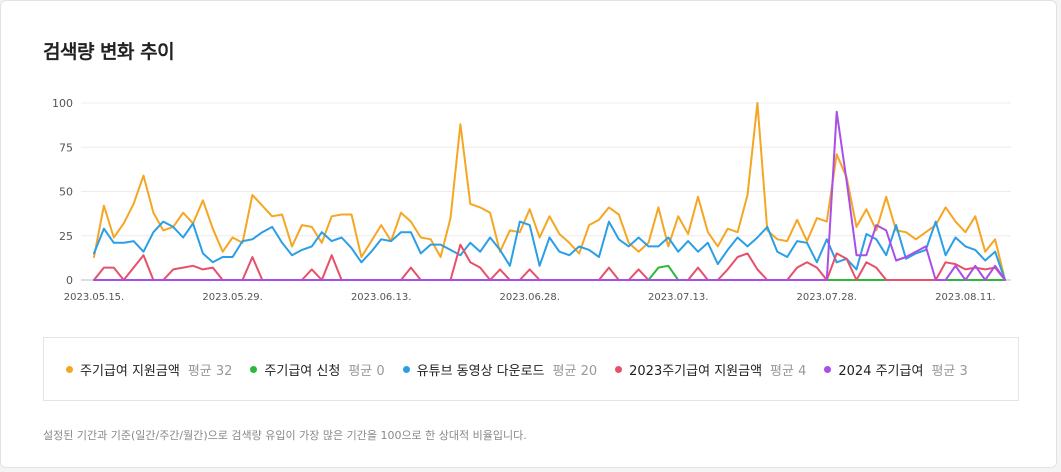 The height and width of the screenshot is (472, 1061). I want to click on legend-average: 평균 0, so click(366, 371).